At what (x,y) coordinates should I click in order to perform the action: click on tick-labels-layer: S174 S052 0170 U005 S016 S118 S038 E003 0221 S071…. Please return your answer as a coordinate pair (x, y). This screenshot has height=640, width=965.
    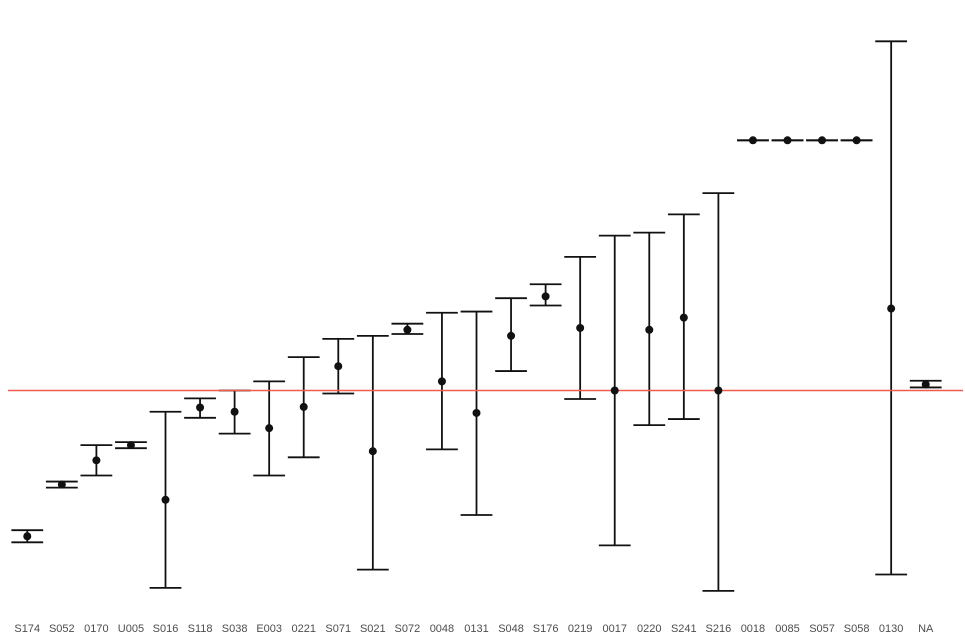
    Looking at the image, I should click on (474, 629).